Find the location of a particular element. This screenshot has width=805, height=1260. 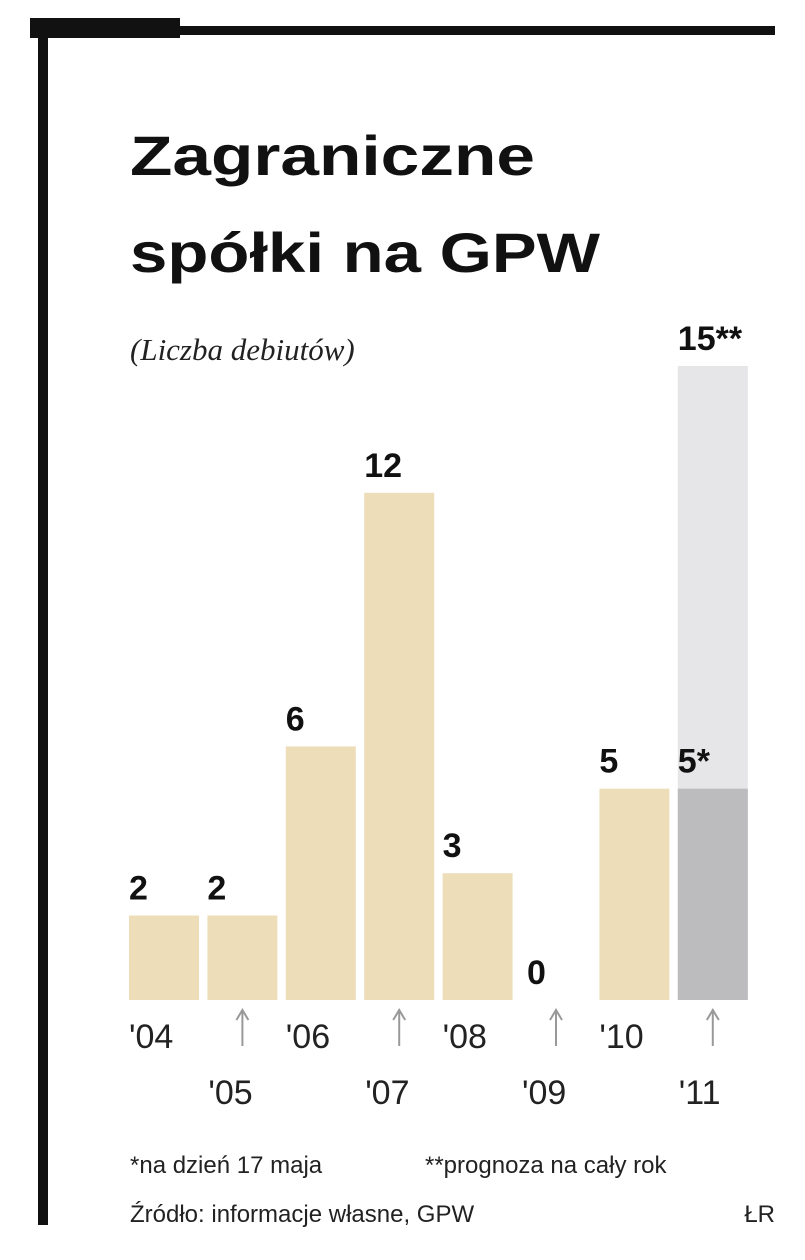

footnote: **prognoza na cały rok is located at coordinates (546, 1165).